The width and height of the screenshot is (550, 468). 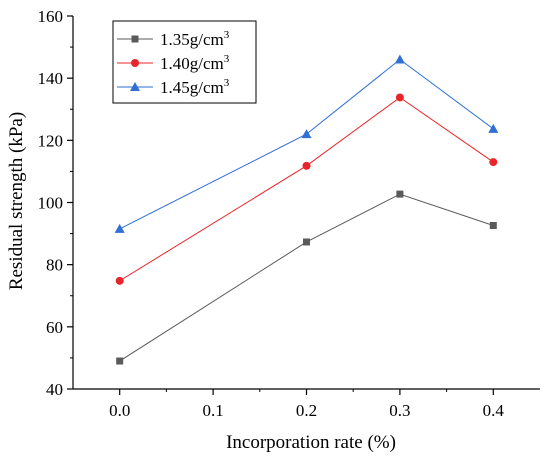 What do you see at coordinates (51, 78) in the screenshot?
I see `y-tick-label: 140` at bounding box center [51, 78].